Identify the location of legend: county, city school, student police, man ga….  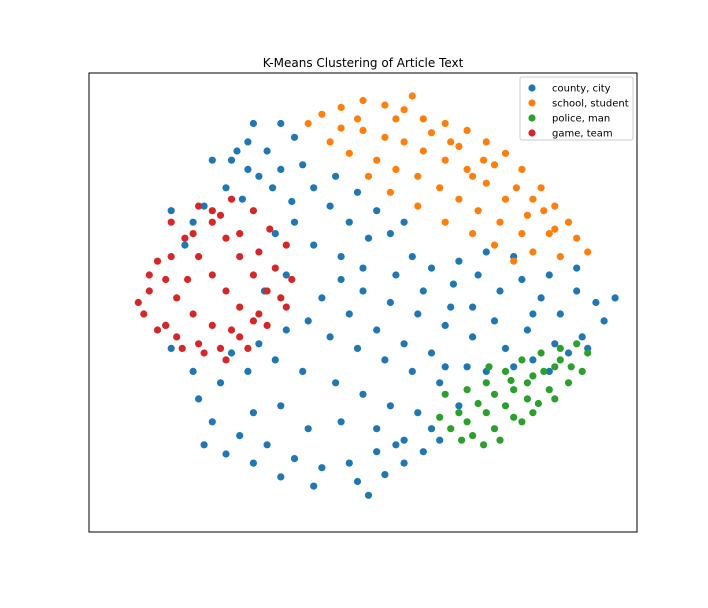
(576, 108).